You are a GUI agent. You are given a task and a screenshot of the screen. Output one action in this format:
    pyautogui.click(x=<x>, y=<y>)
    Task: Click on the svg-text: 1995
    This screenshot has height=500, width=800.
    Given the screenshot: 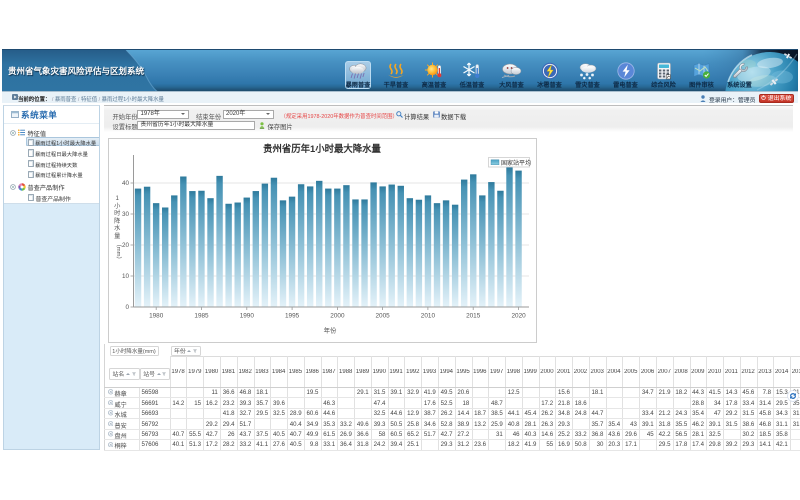 What is the action you would take?
    pyautogui.click(x=292, y=316)
    